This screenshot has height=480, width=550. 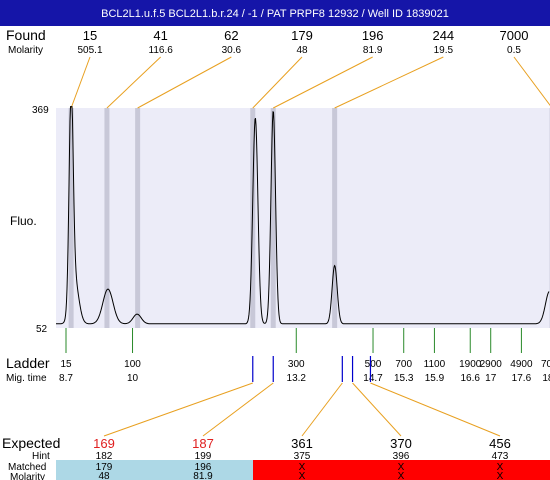 What do you see at coordinates (104, 475) in the screenshot?
I see `matched-molarity: 48` at bounding box center [104, 475].